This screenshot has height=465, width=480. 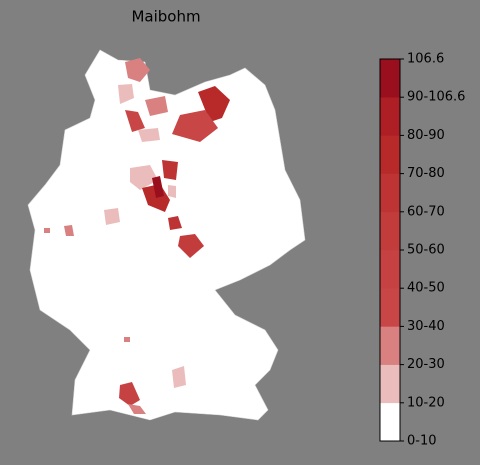 I want to click on colorbar-label: 20-30, so click(x=426, y=364).